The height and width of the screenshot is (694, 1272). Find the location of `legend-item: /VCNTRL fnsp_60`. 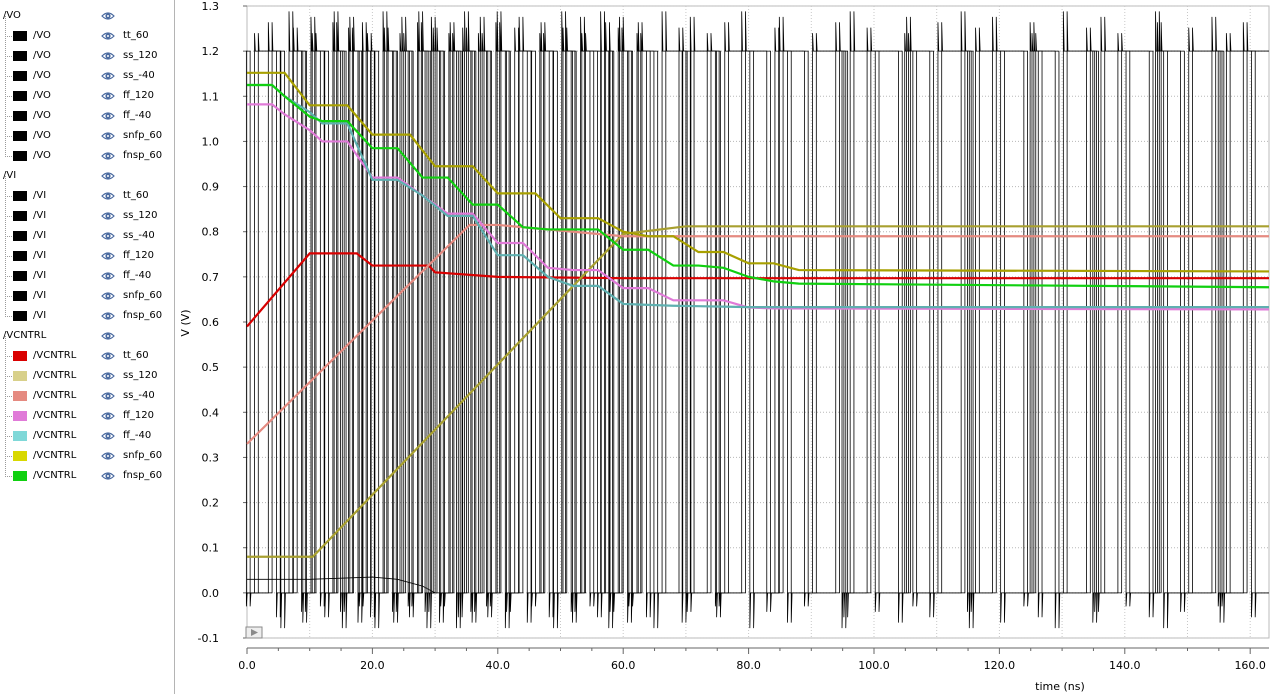

legend-item: /VCNTRL fnsp_60 is located at coordinates (87, 471).